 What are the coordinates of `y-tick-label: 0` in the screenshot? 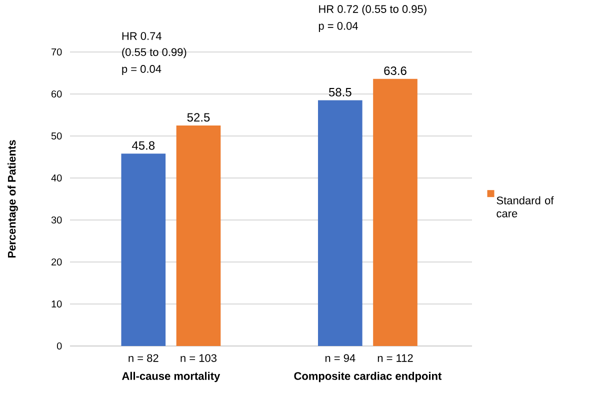 It's located at (59, 346).